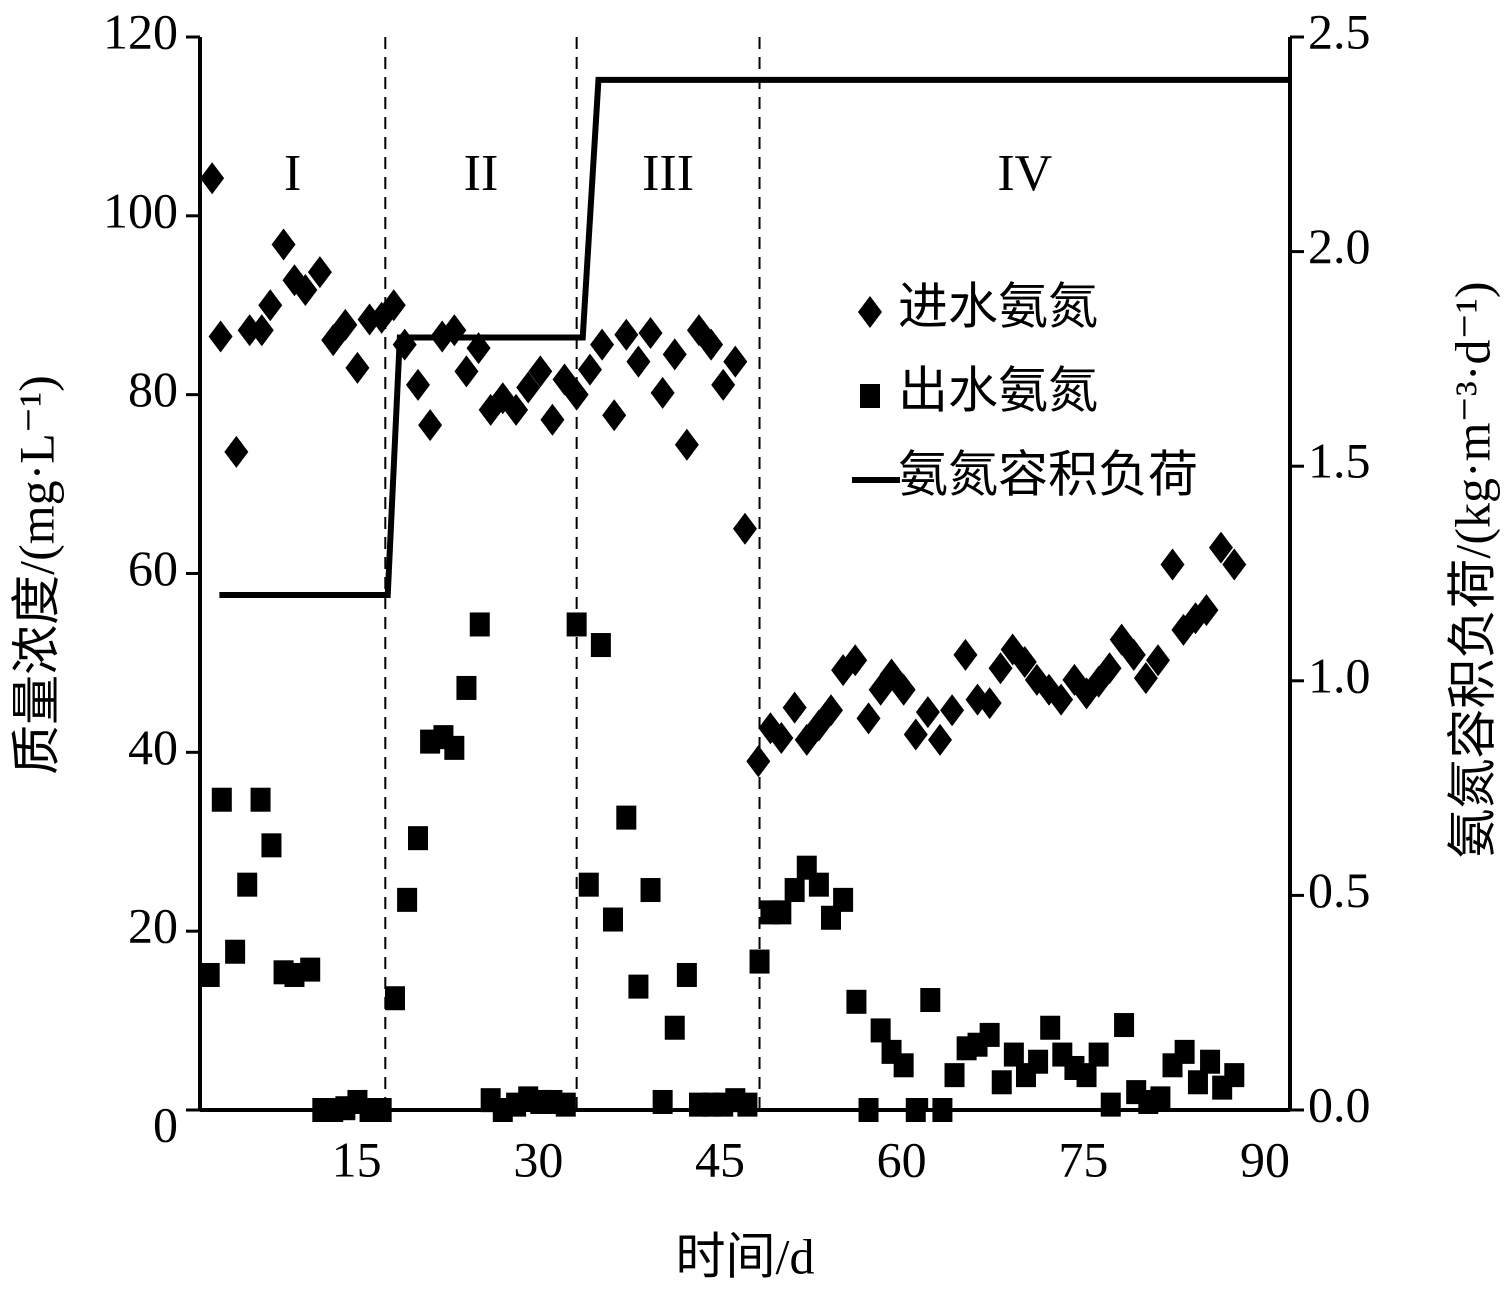  Describe the element at coordinates (668, 173) in the screenshot. I see `phase-label: III` at that location.